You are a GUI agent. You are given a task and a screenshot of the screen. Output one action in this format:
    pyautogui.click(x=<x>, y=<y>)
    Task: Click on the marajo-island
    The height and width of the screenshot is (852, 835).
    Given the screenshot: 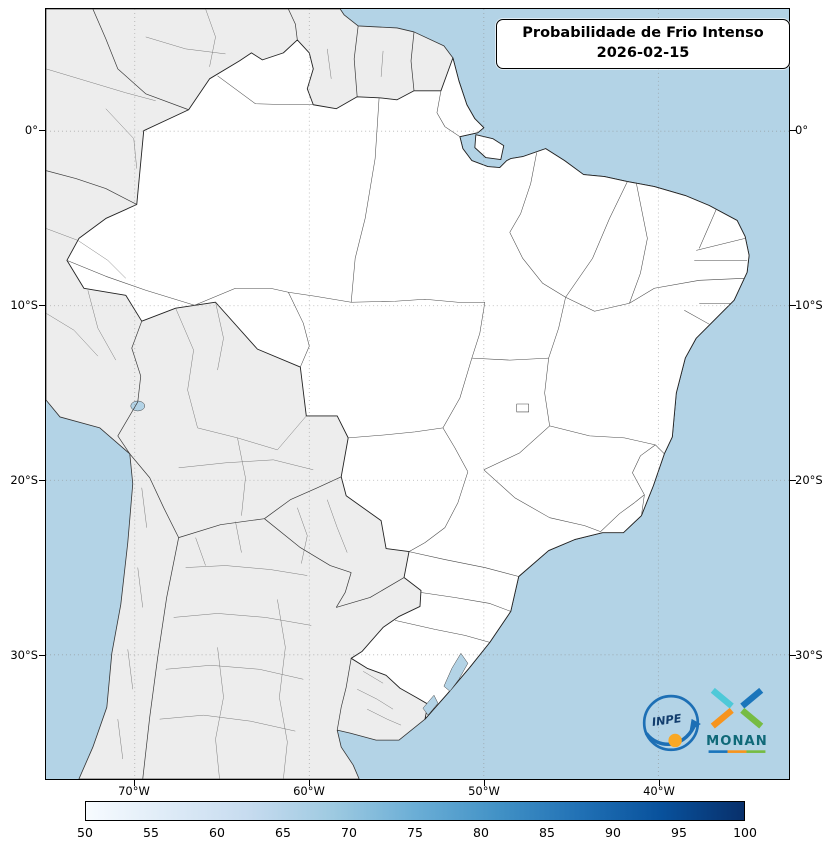 What is the action you would take?
    pyautogui.click(x=489, y=147)
    